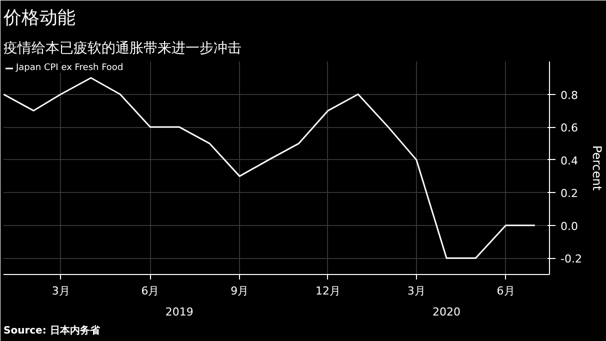 This screenshot has height=341, width=606. I want to click on y-tick-label: -0.2, so click(571, 259).